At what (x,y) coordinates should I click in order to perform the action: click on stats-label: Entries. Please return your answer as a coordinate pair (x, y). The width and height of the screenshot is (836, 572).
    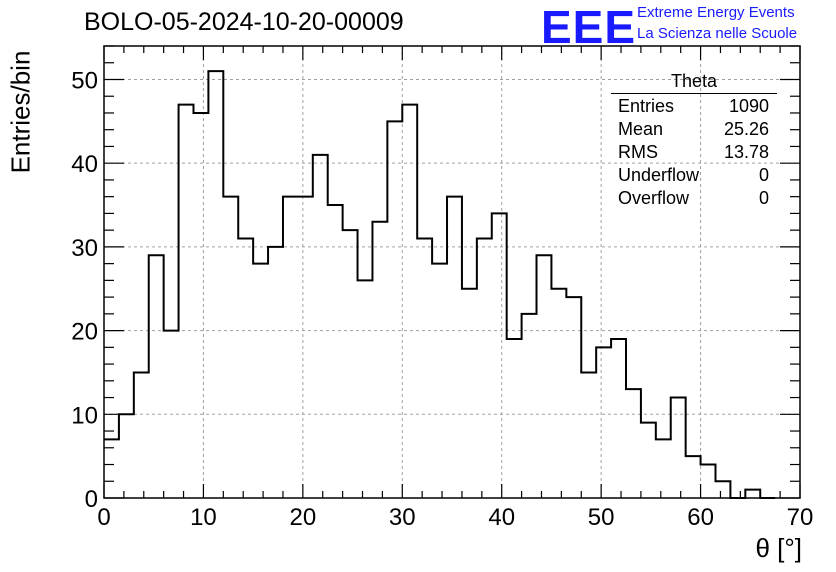
    Looking at the image, I should click on (646, 106).